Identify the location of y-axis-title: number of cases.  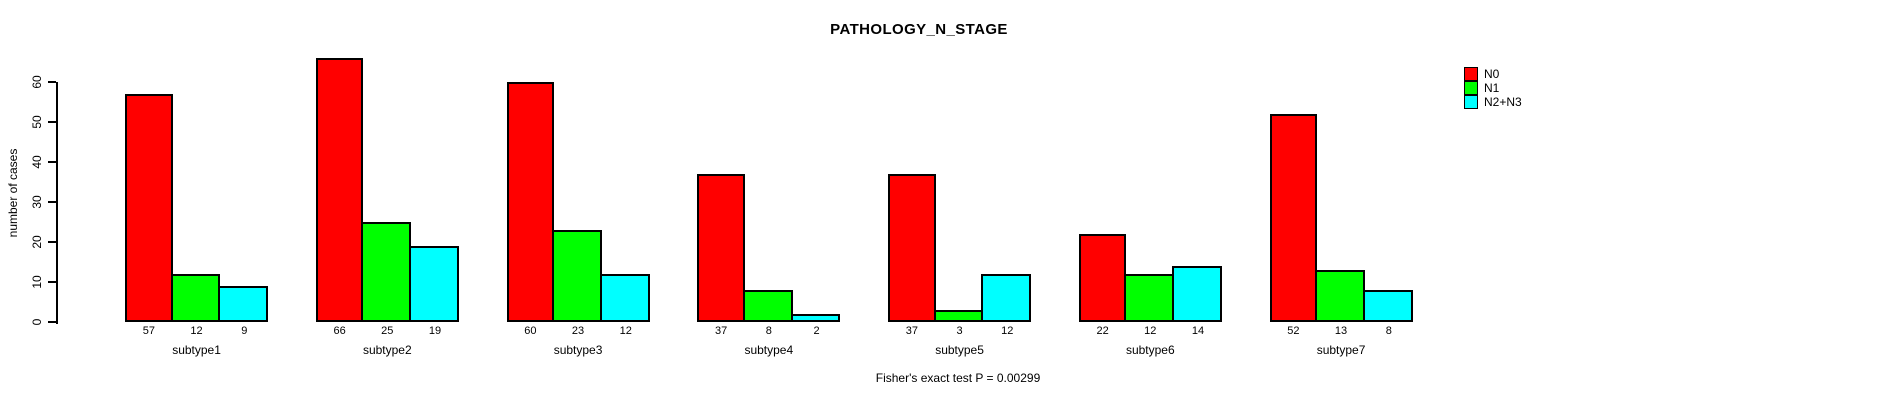
(13, 193).